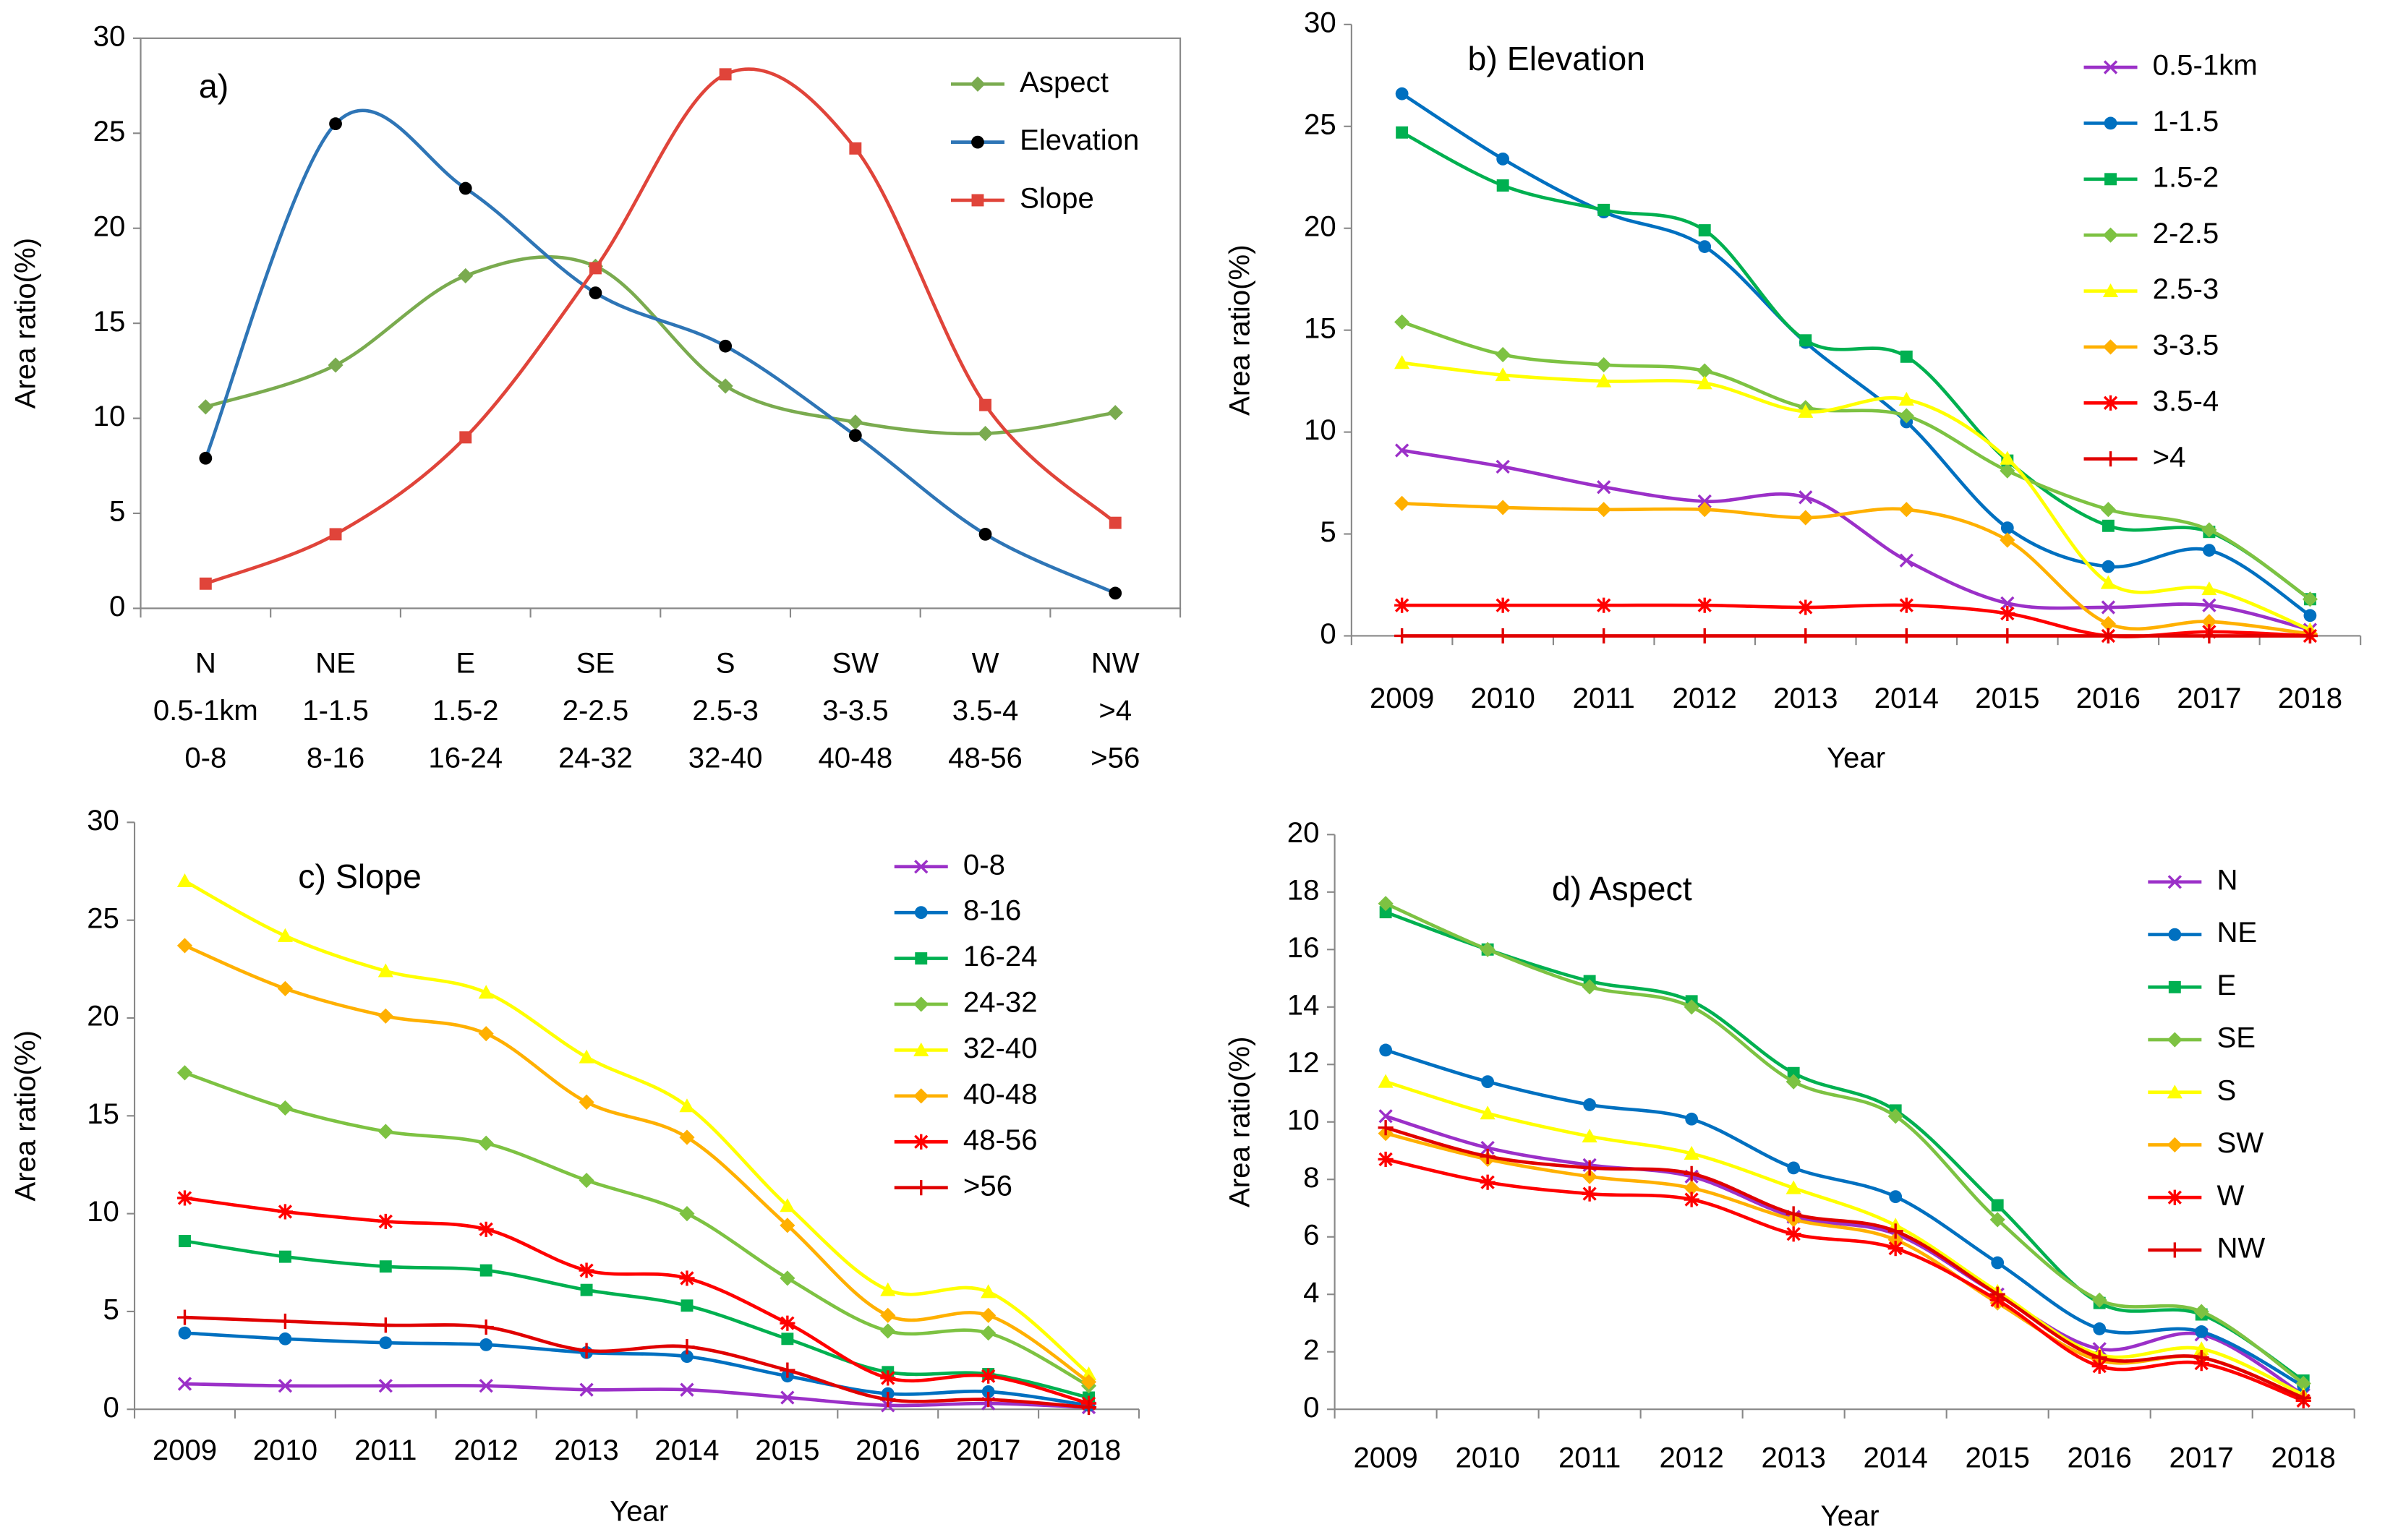 This screenshot has width=2385, height=1540. I want to click on y-tick-label: 12, so click(1303, 1062).